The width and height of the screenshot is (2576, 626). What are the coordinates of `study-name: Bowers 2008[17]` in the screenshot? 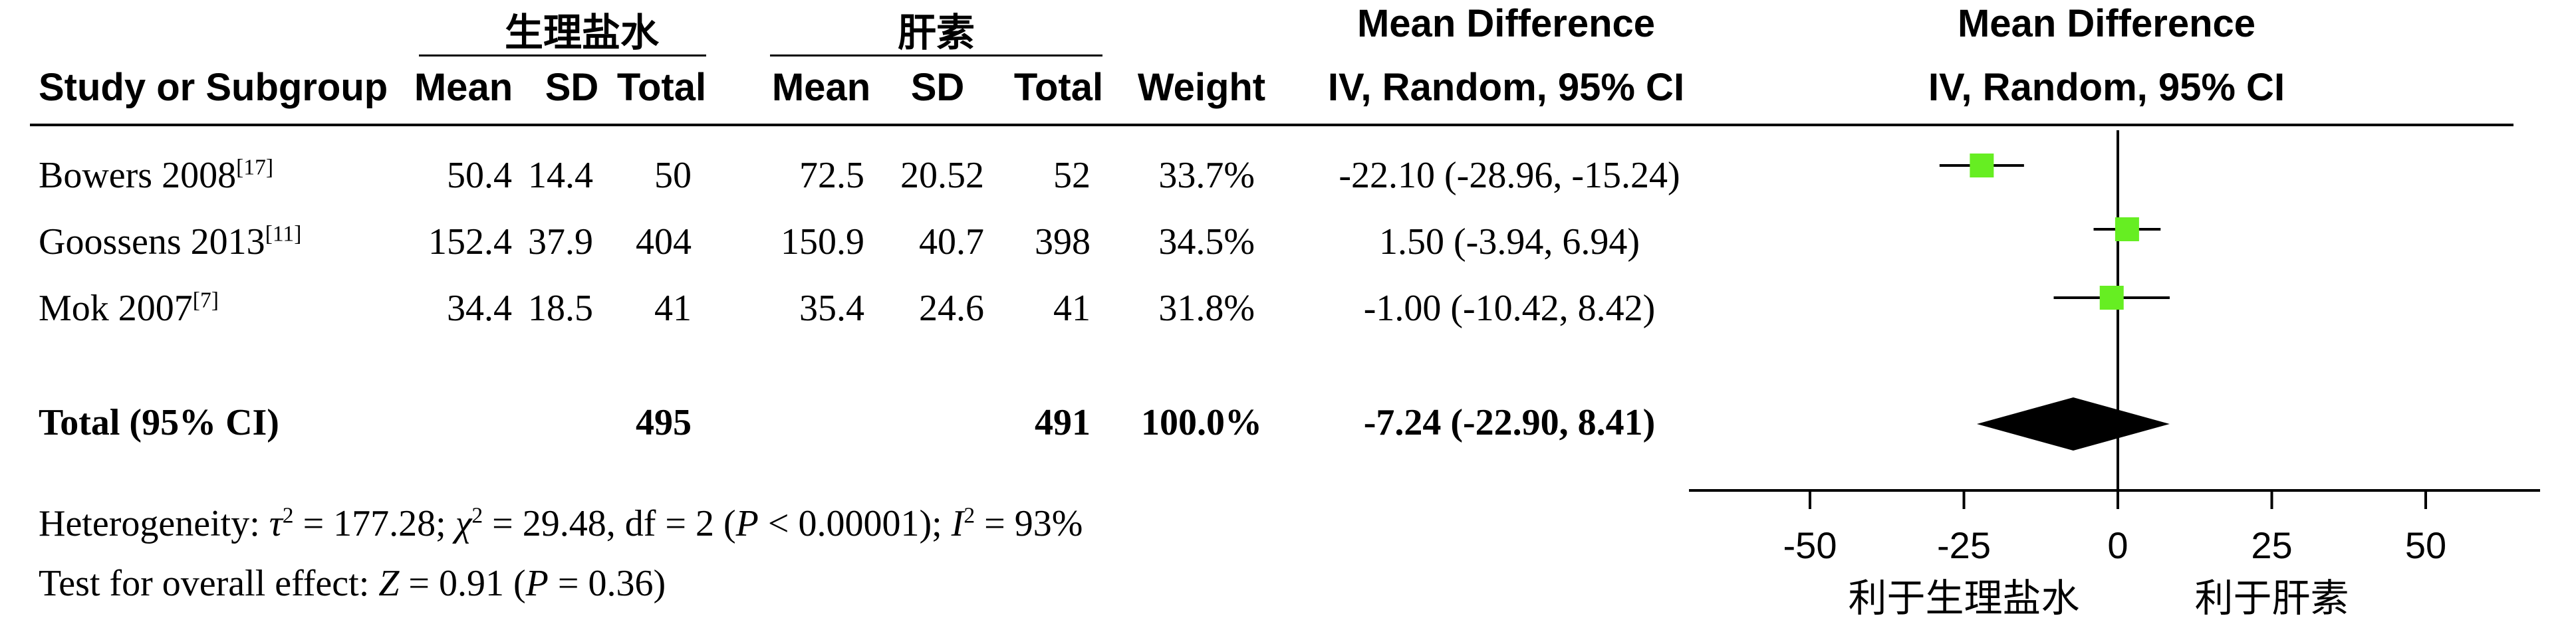 It's located at (156, 175).